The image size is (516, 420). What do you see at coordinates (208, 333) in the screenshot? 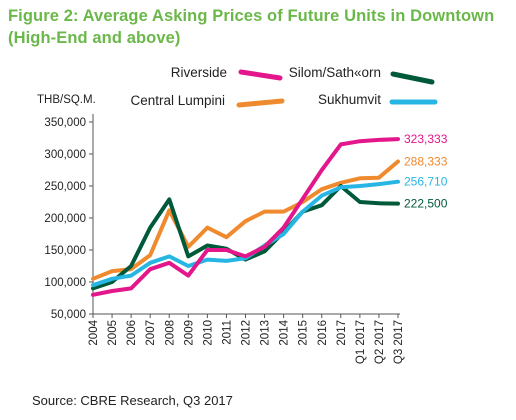
I see `x-tick-label: 2010` at bounding box center [208, 333].